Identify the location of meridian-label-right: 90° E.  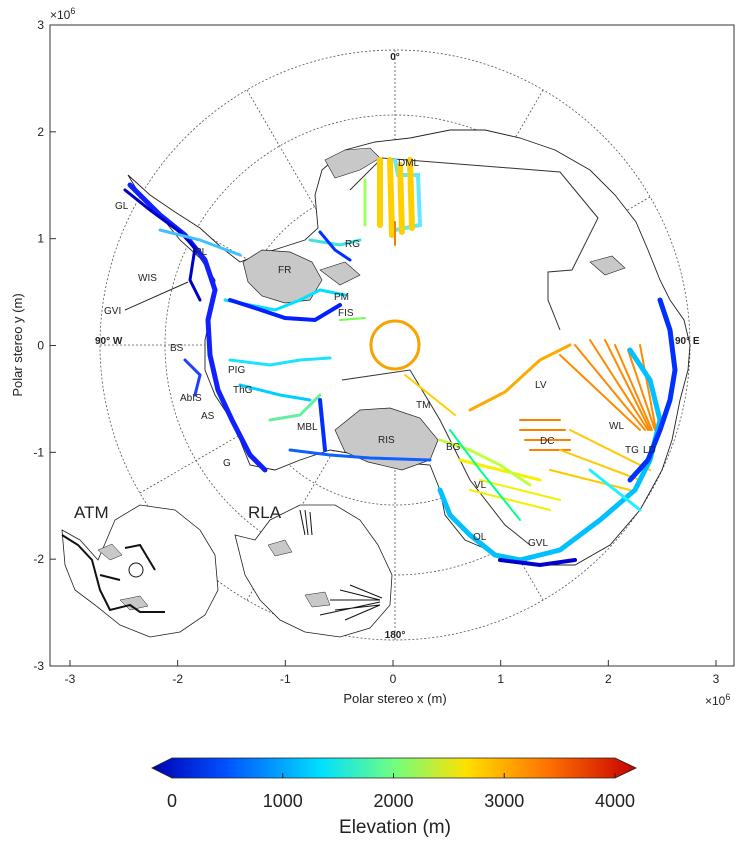
(687, 341).